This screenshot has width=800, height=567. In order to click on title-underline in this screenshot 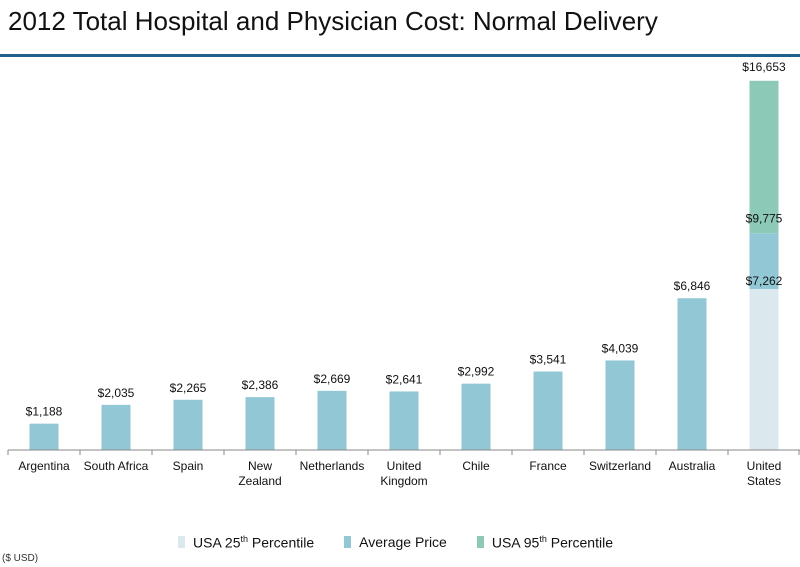, I will do `click(400, 55)`.